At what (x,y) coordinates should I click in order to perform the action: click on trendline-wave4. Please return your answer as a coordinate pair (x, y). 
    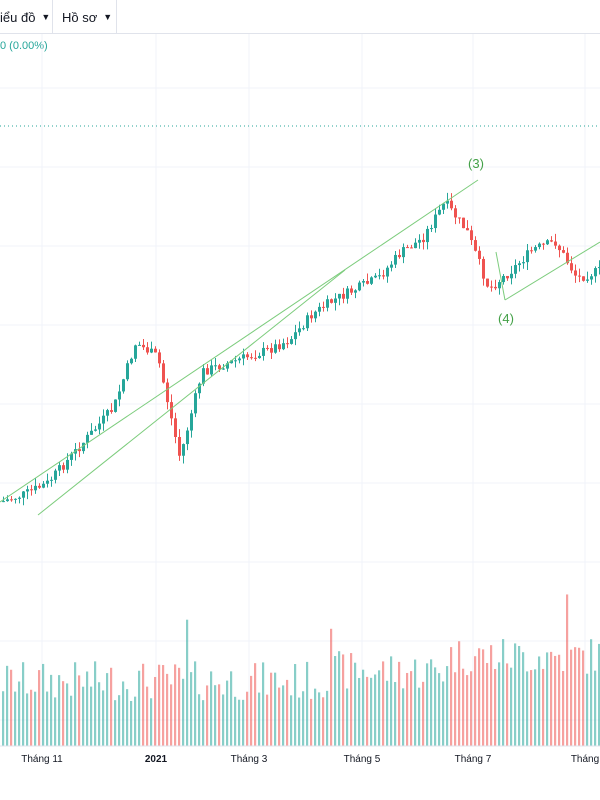
    Looking at the image, I should click on (552, 271).